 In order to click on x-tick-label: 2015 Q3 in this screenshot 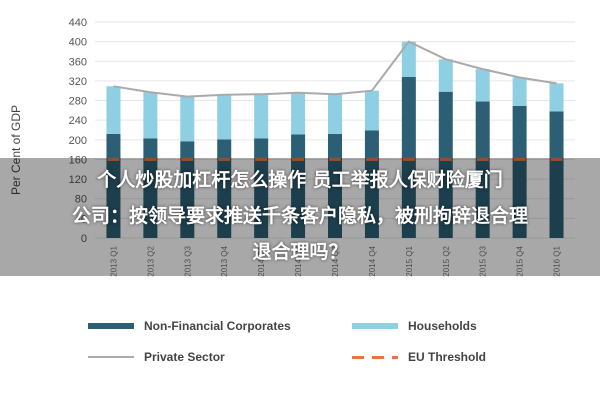, I will do `click(483, 260)`.